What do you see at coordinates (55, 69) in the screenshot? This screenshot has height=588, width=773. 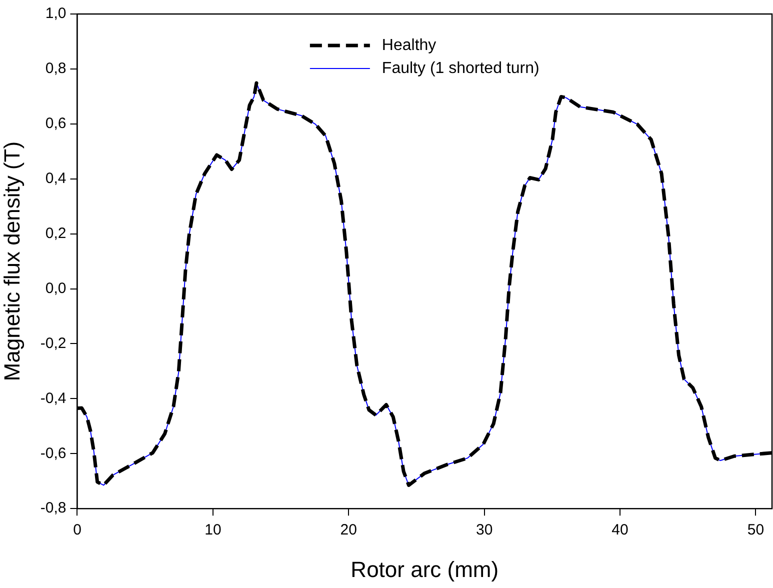 I see `y-tick-label: 0,8` at bounding box center [55, 69].